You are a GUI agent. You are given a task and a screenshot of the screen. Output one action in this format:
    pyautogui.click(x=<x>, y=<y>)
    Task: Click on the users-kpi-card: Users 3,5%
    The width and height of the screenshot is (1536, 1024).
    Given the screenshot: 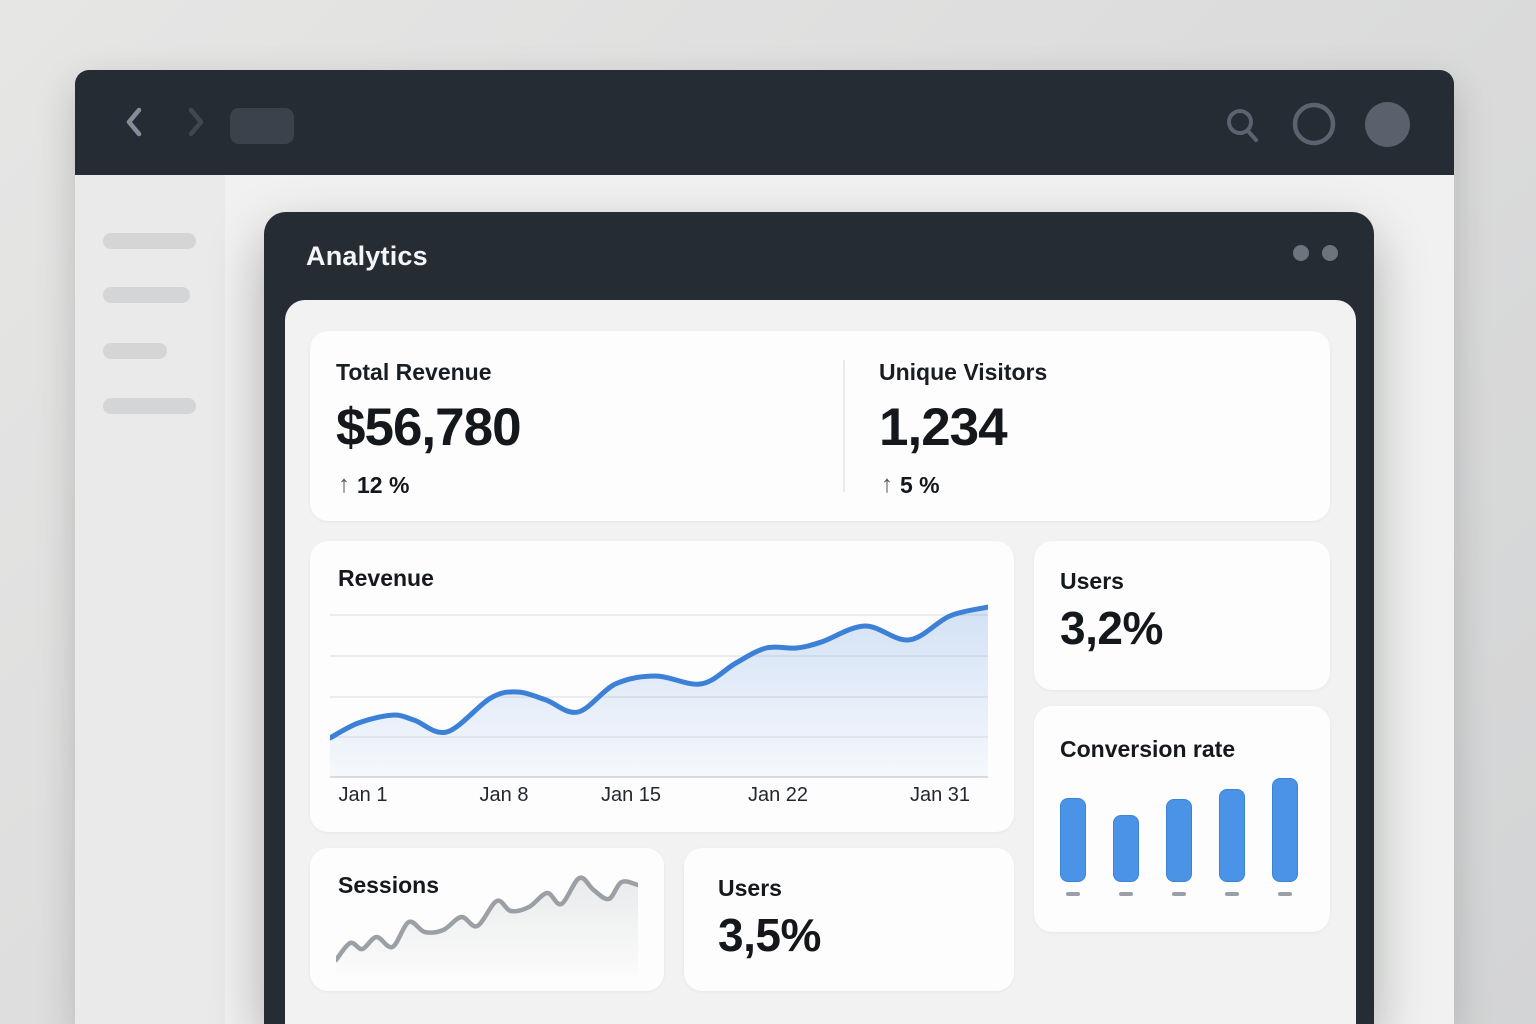 What is the action you would take?
    pyautogui.click(x=849, y=919)
    